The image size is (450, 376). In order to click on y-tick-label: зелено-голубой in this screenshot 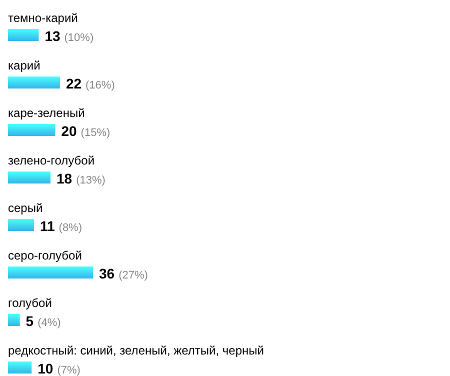, I will do `click(51, 161)`.